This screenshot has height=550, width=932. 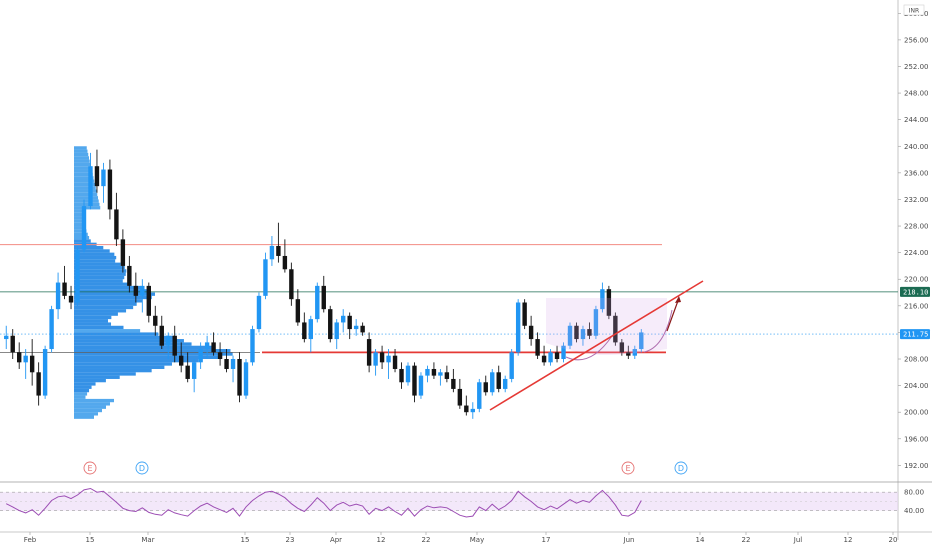 I want to click on time-axis: Feb 15 Mar 15 23 Apr 12 22 May 17 Jun 14 22 Jul 12 20, so click(x=461, y=538).